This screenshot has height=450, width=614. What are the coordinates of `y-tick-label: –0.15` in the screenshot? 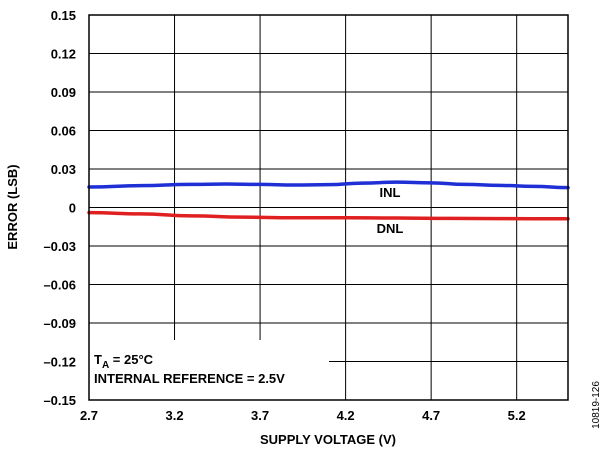 It's located at (59, 400).